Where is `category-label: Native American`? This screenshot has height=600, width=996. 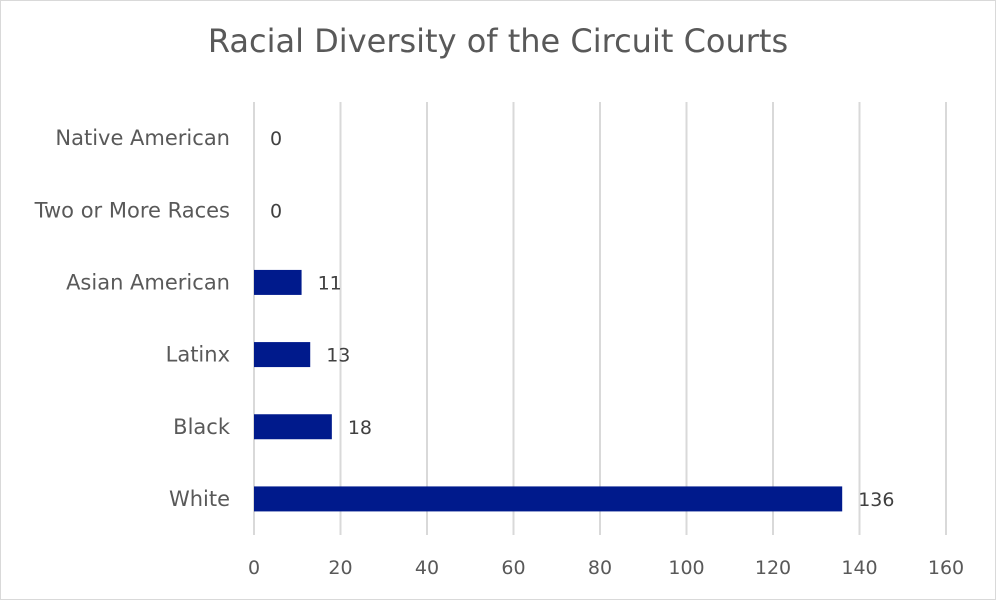 category-label: Native American is located at coordinates (142, 138).